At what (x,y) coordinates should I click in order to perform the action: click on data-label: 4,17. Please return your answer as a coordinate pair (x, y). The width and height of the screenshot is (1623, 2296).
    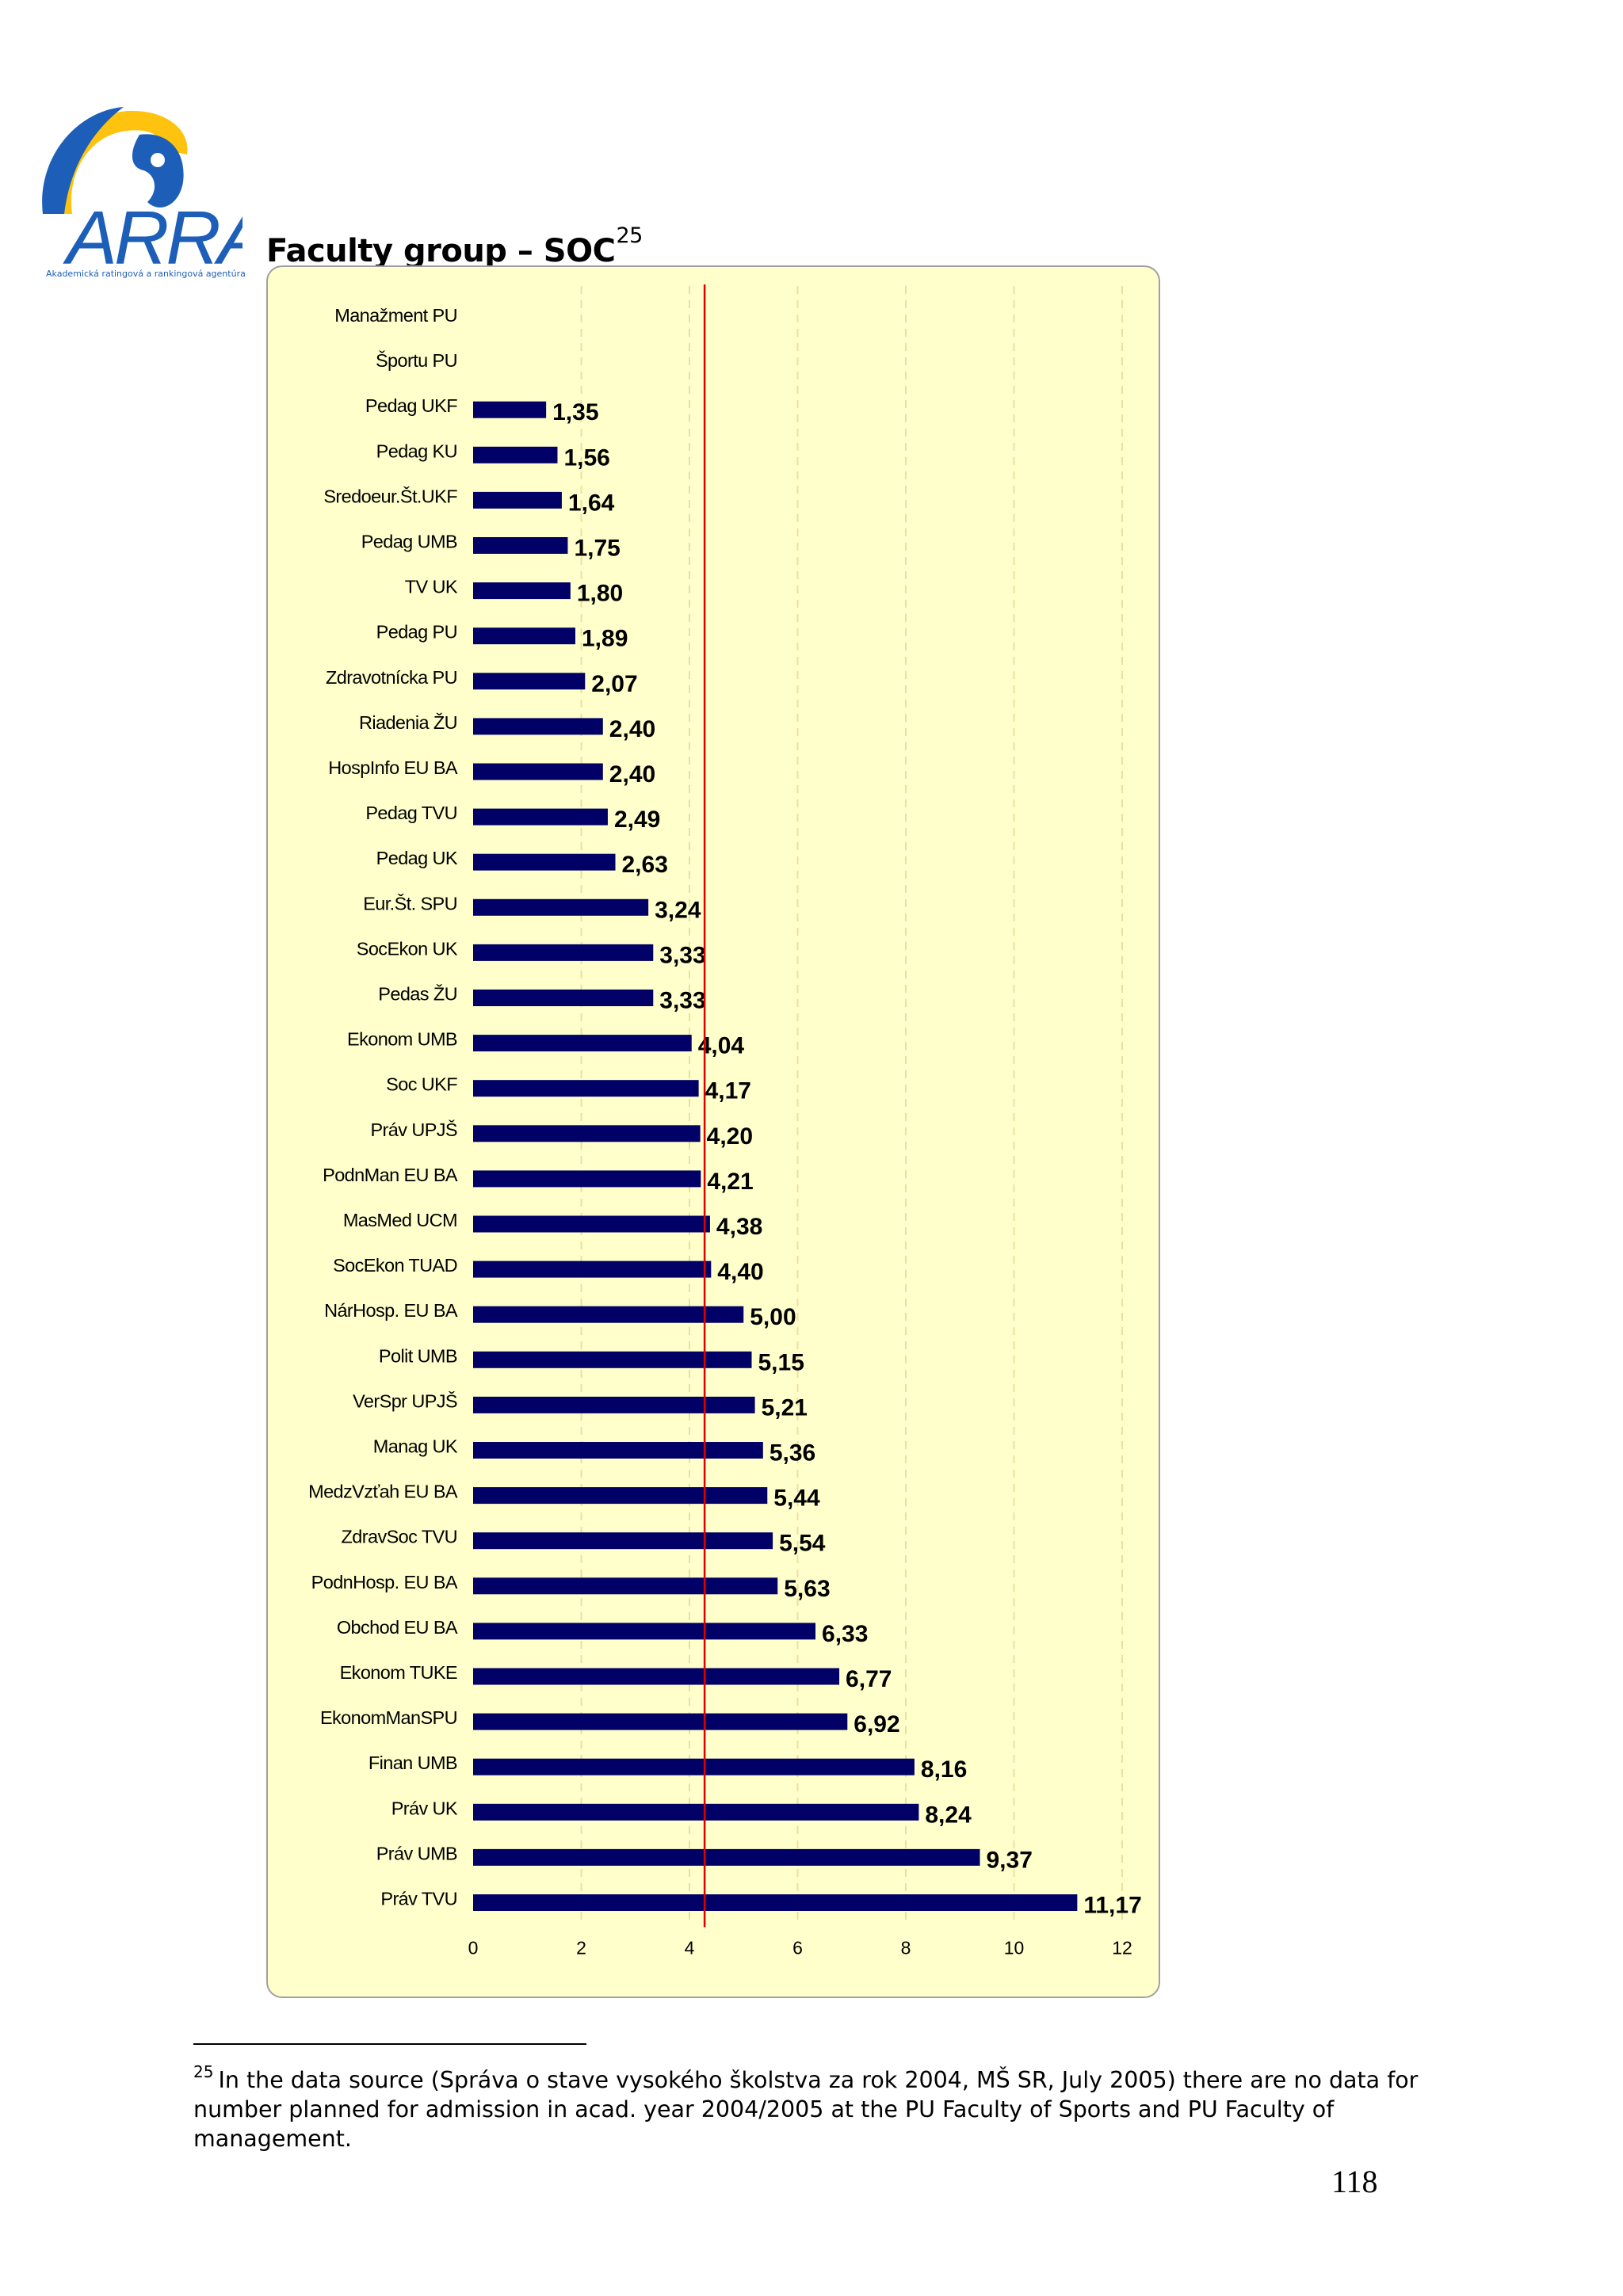
    Looking at the image, I should click on (728, 1091).